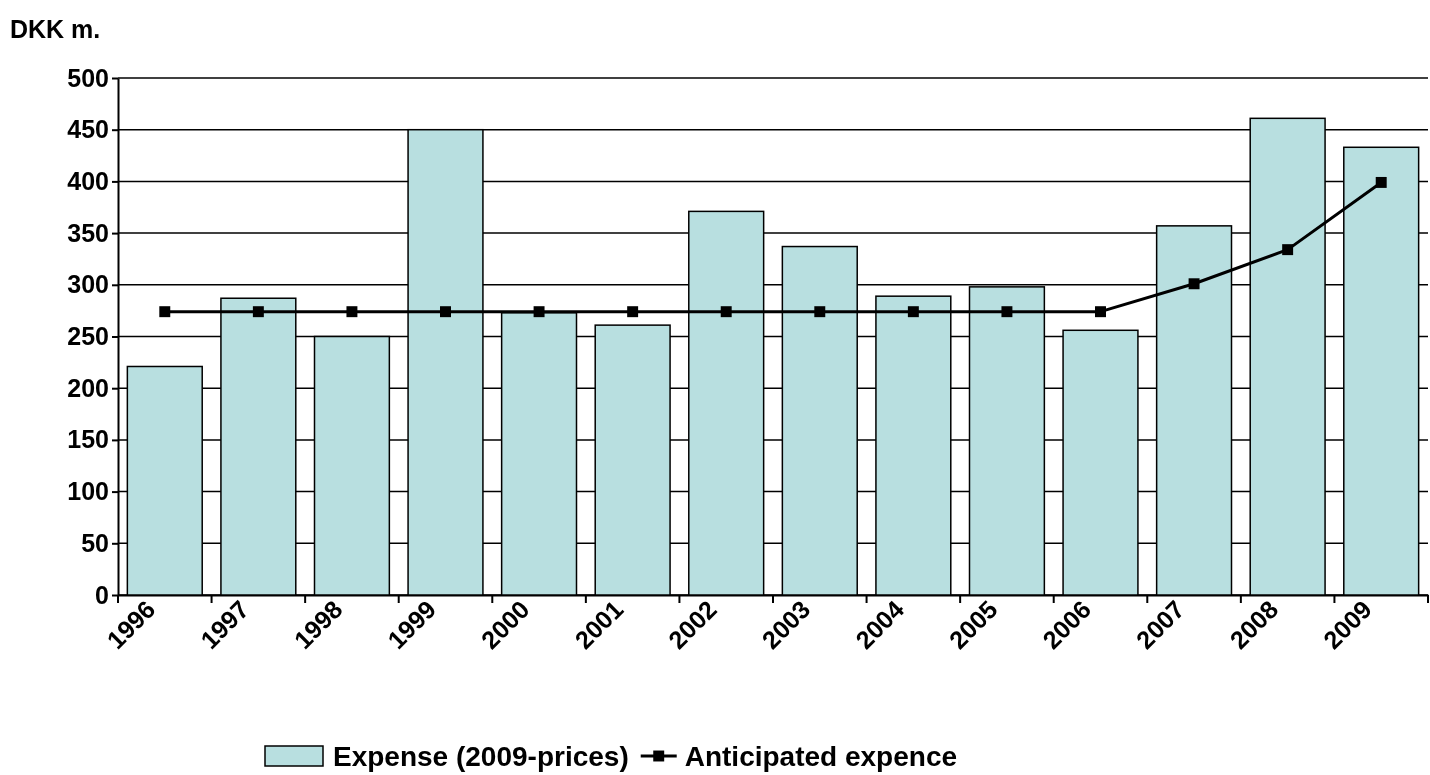 The image size is (1430, 775). What do you see at coordinates (88, 180) in the screenshot?
I see `y-tick-label: 400` at bounding box center [88, 180].